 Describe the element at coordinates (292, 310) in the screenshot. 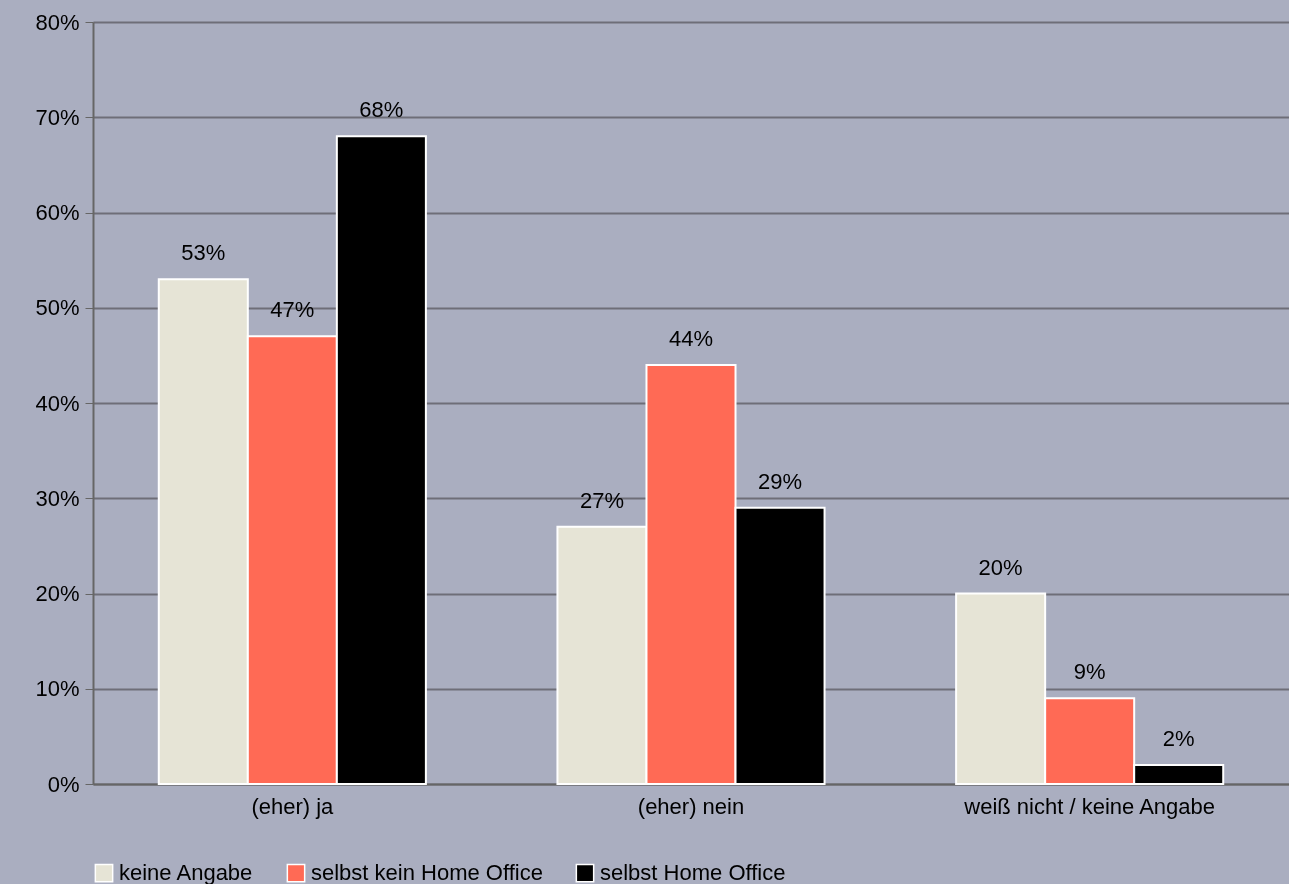

I see `data-label: 47%` at that location.